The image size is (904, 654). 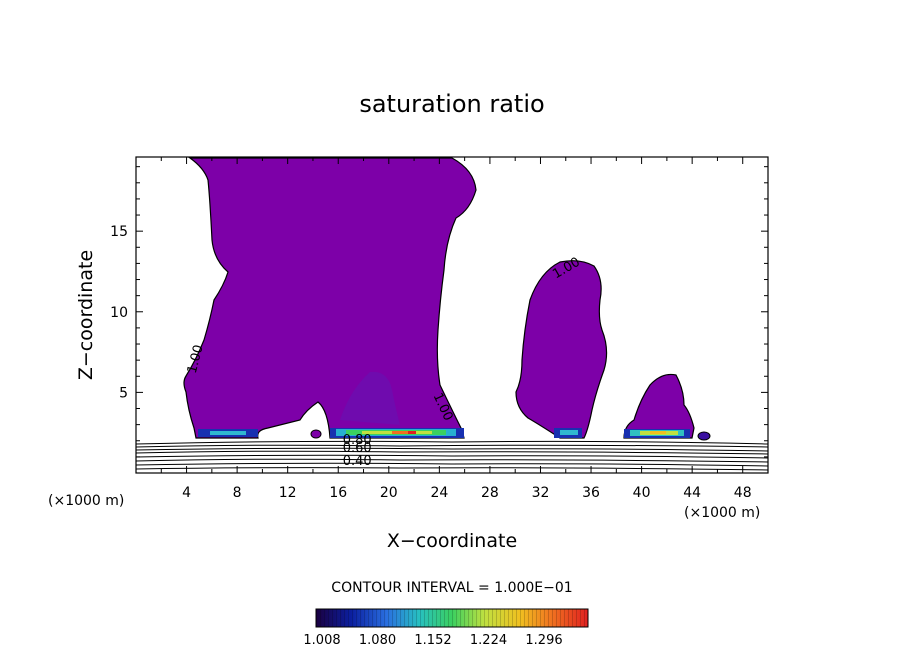 I want to click on x-unit-right: (×1000 m), so click(x=722, y=513).